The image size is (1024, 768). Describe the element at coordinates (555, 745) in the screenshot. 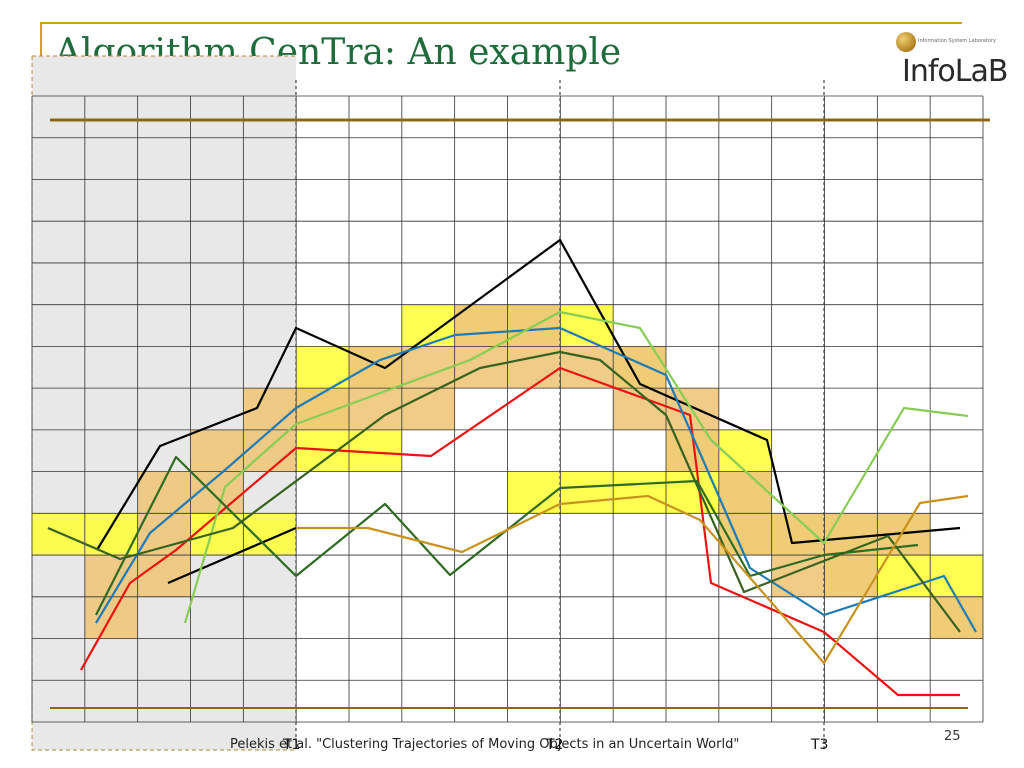

I see `time-label-t2: T2` at that location.